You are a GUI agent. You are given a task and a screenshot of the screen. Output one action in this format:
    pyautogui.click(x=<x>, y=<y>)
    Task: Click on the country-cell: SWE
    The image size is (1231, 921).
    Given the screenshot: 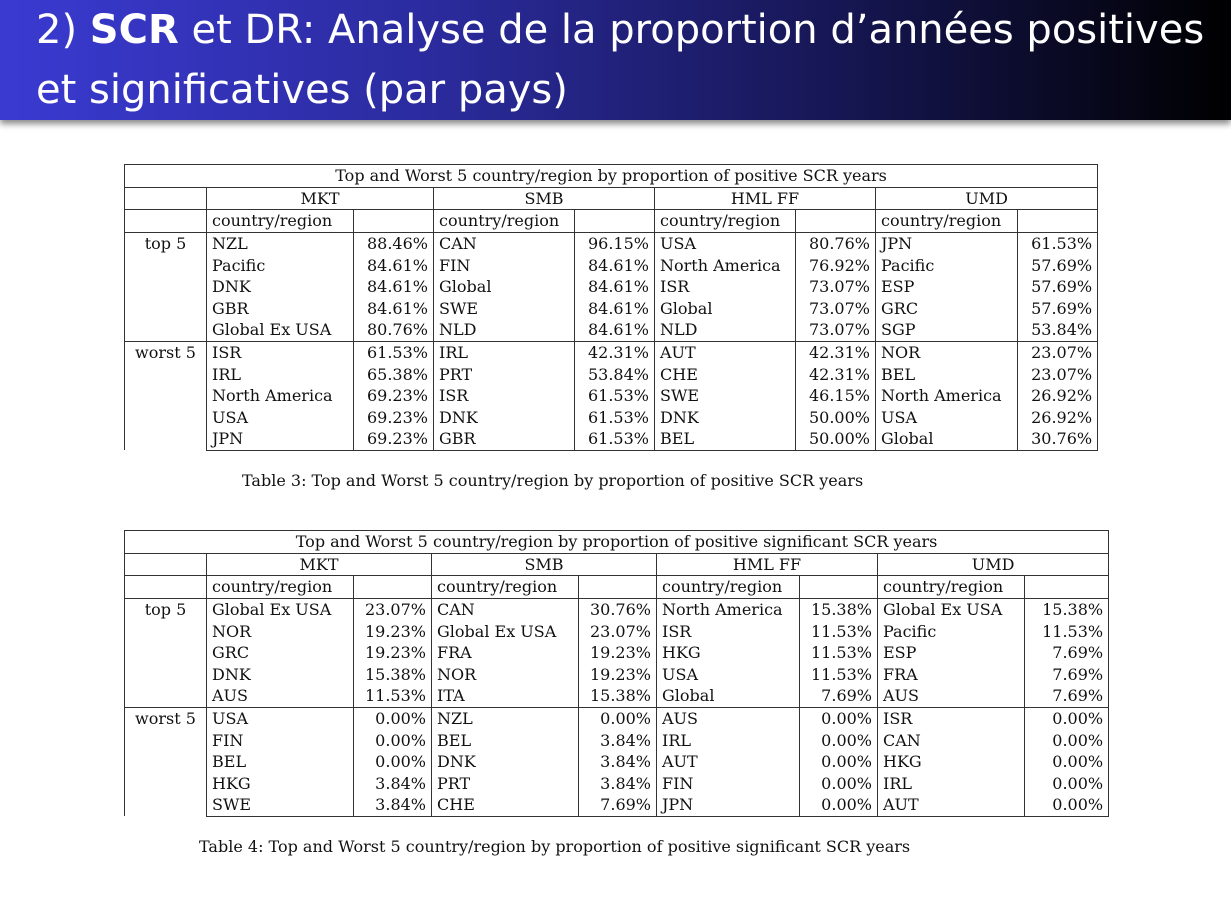 What is the action you would take?
    pyautogui.click(x=725, y=395)
    